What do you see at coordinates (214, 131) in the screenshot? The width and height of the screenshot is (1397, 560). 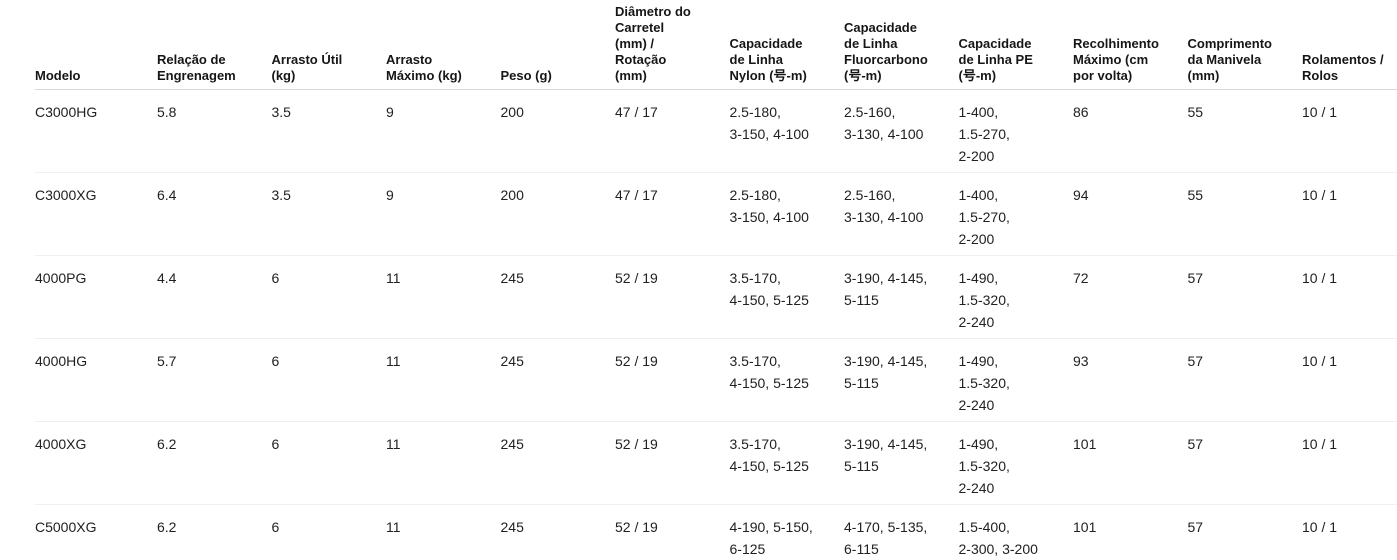 I see `cell-gear-ratio: 5.8` at bounding box center [214, 131].